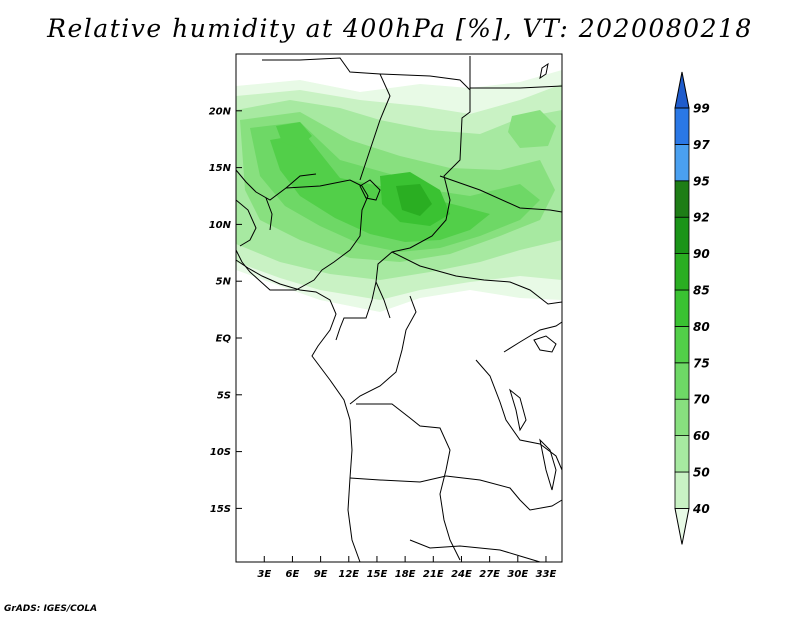 This screenshot has height=618, width=800. Describe the element at coordinates (701, 218) in the screenshot. I see `colorbar-label: 92` at that location.